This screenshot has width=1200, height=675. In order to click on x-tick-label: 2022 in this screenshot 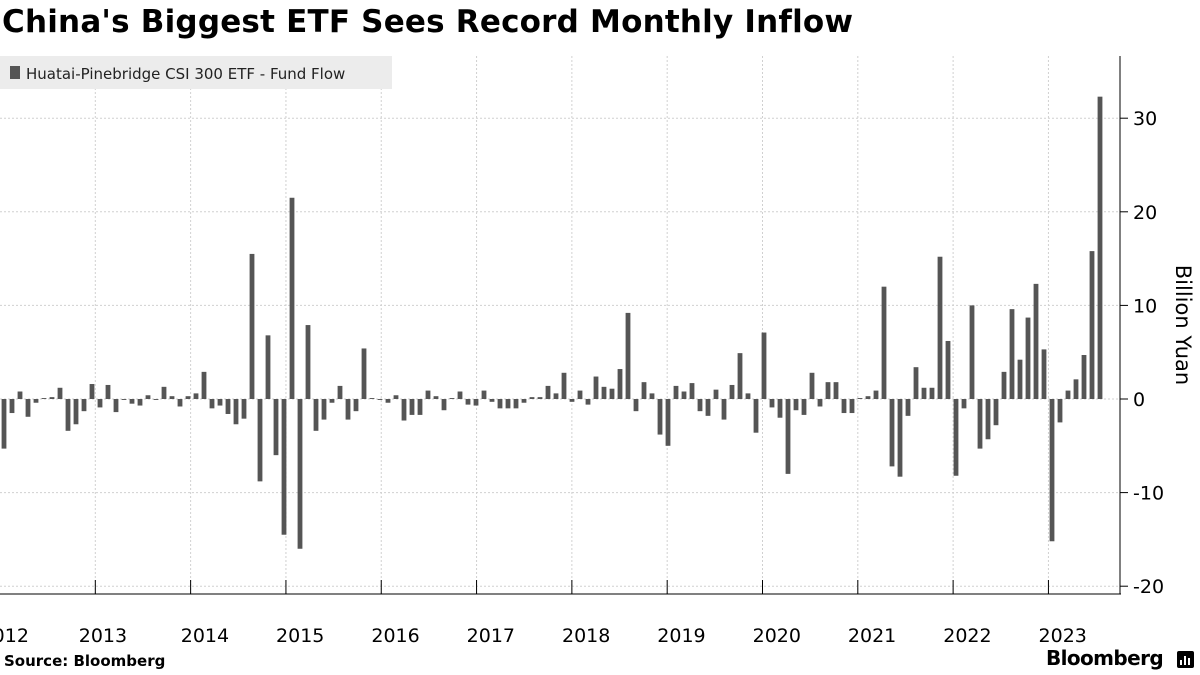, I will do `click(967, 636)`.